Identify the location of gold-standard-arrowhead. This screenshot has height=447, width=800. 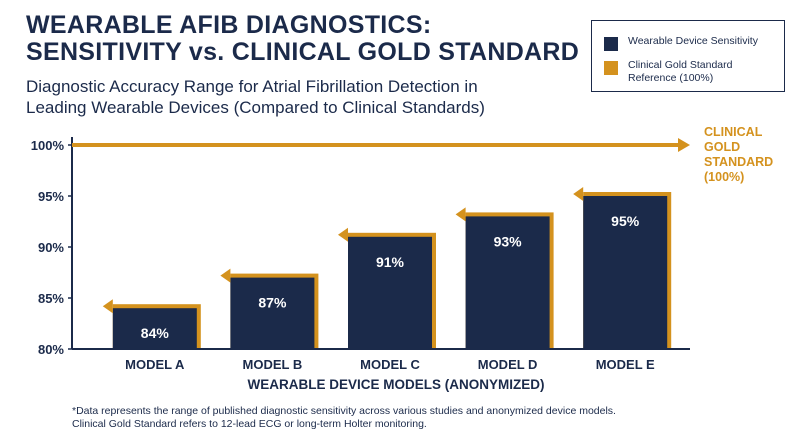
(684, 145).